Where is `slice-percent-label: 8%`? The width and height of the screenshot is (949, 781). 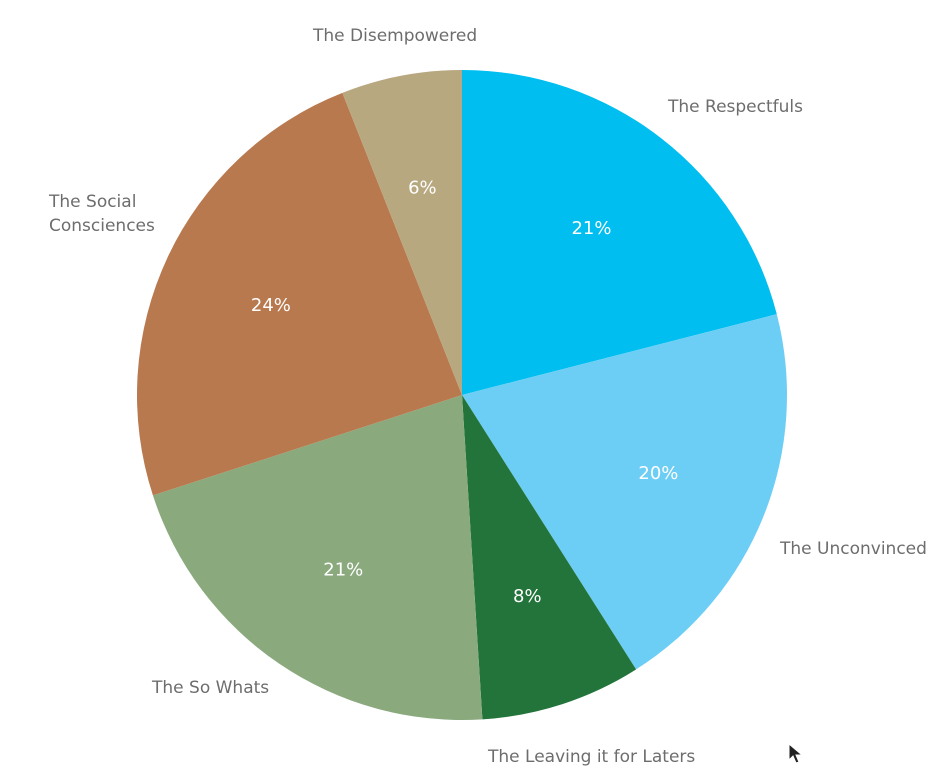 slice-percent-label: 8% is located at coordinates (527, 596).